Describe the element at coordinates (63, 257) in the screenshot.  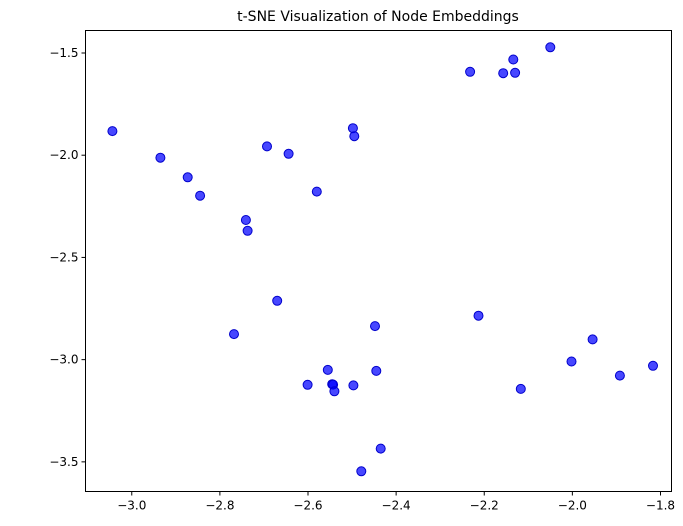
I see `y-tick-label: −2.5` at that location.